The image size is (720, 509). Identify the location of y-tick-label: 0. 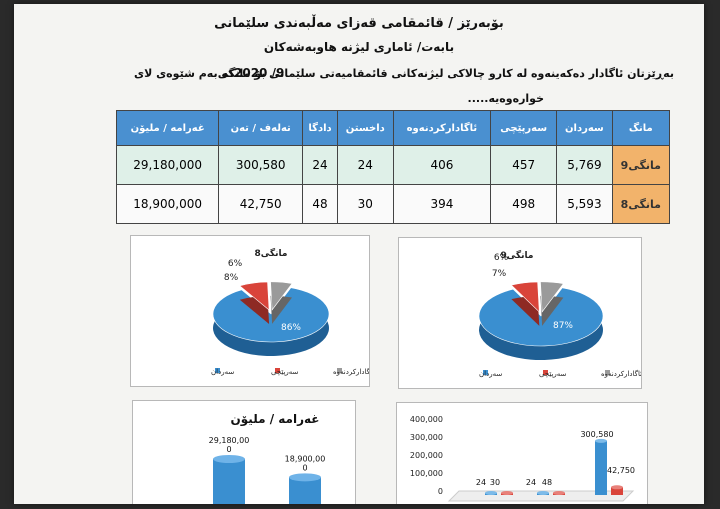
(440, 491).